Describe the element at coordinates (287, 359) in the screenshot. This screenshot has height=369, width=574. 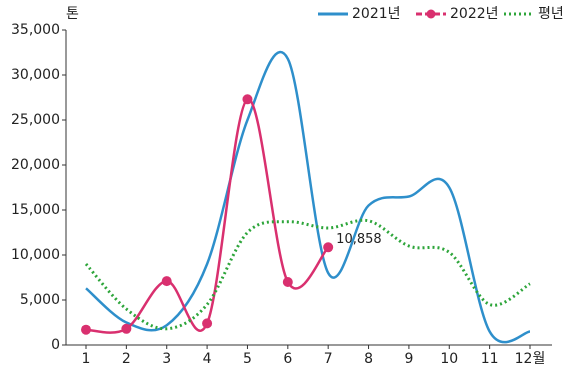
I see `x-tick-label: 6` at that location.